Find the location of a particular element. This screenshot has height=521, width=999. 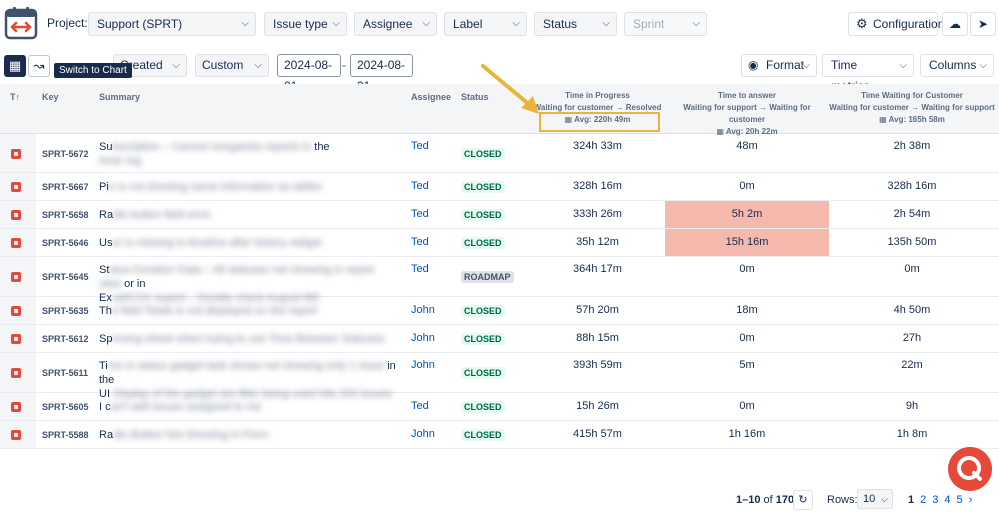

issue-key: SPRT-5588 is located at coordinates (65, 435).